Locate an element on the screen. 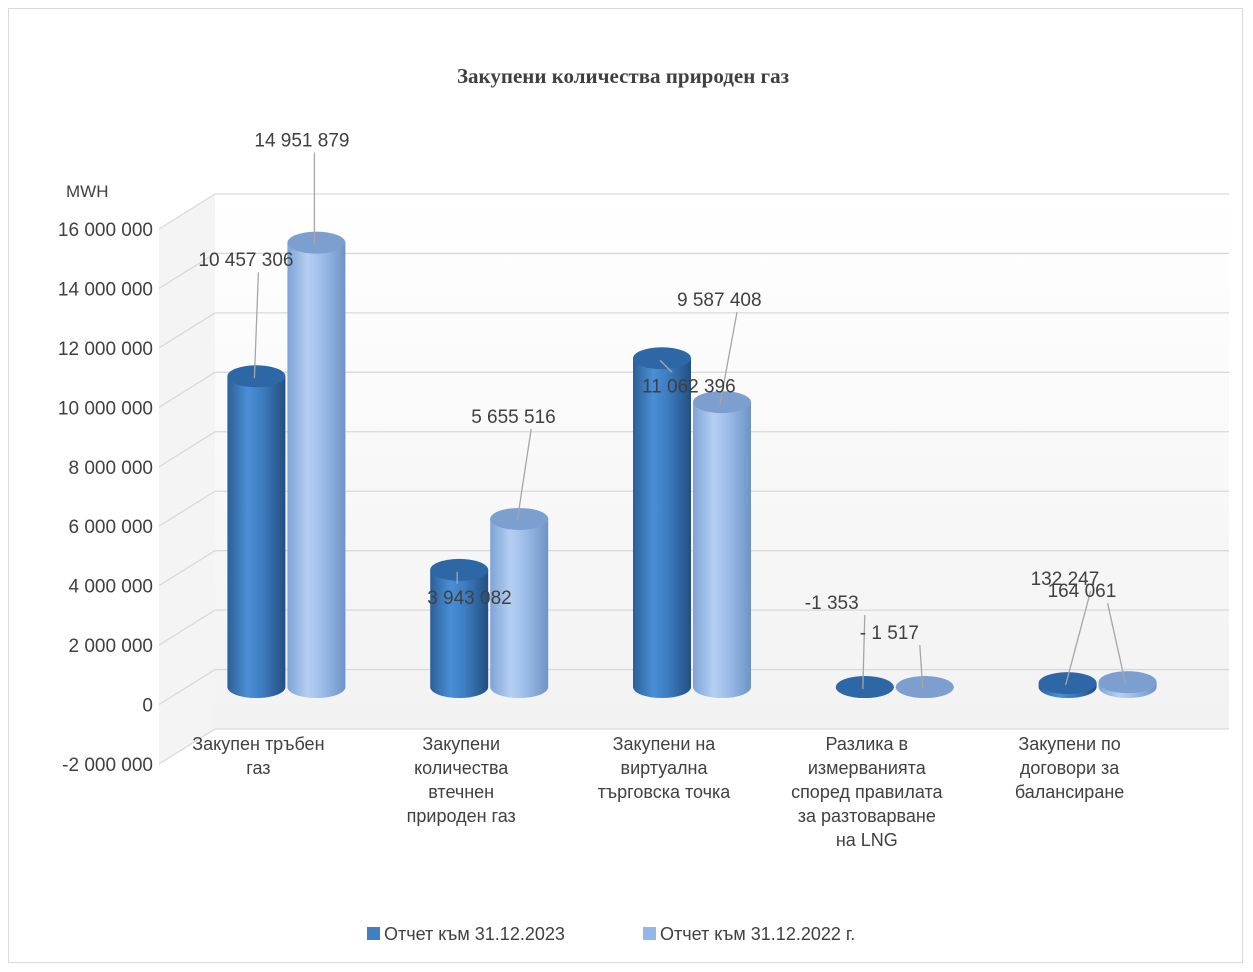 This screenshot has height=972, width=1253. y-tick-label: 0 is located at coordinates (147, 706).